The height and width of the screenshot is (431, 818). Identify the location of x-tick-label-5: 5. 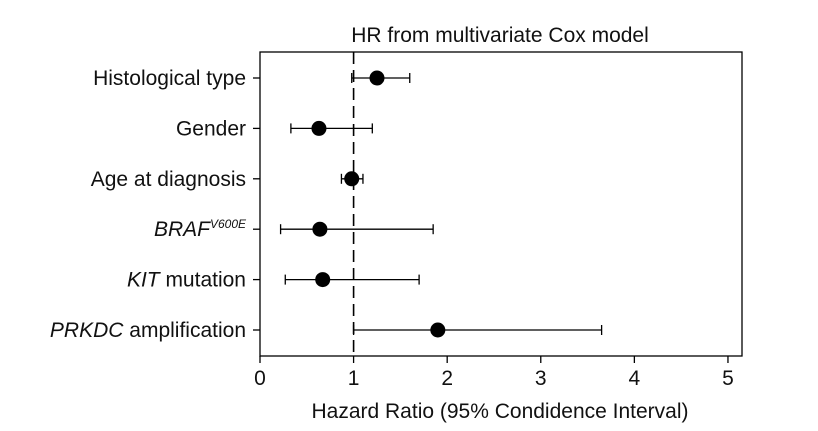
(728, 378).